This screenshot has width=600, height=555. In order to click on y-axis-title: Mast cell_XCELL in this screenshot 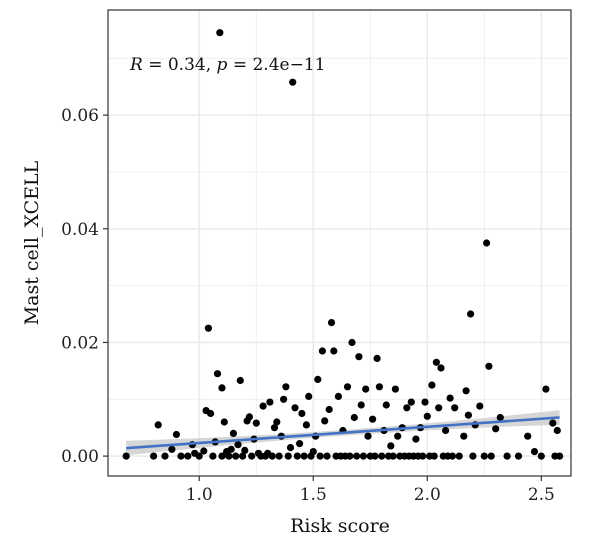, I will do `click(32, 242)`.